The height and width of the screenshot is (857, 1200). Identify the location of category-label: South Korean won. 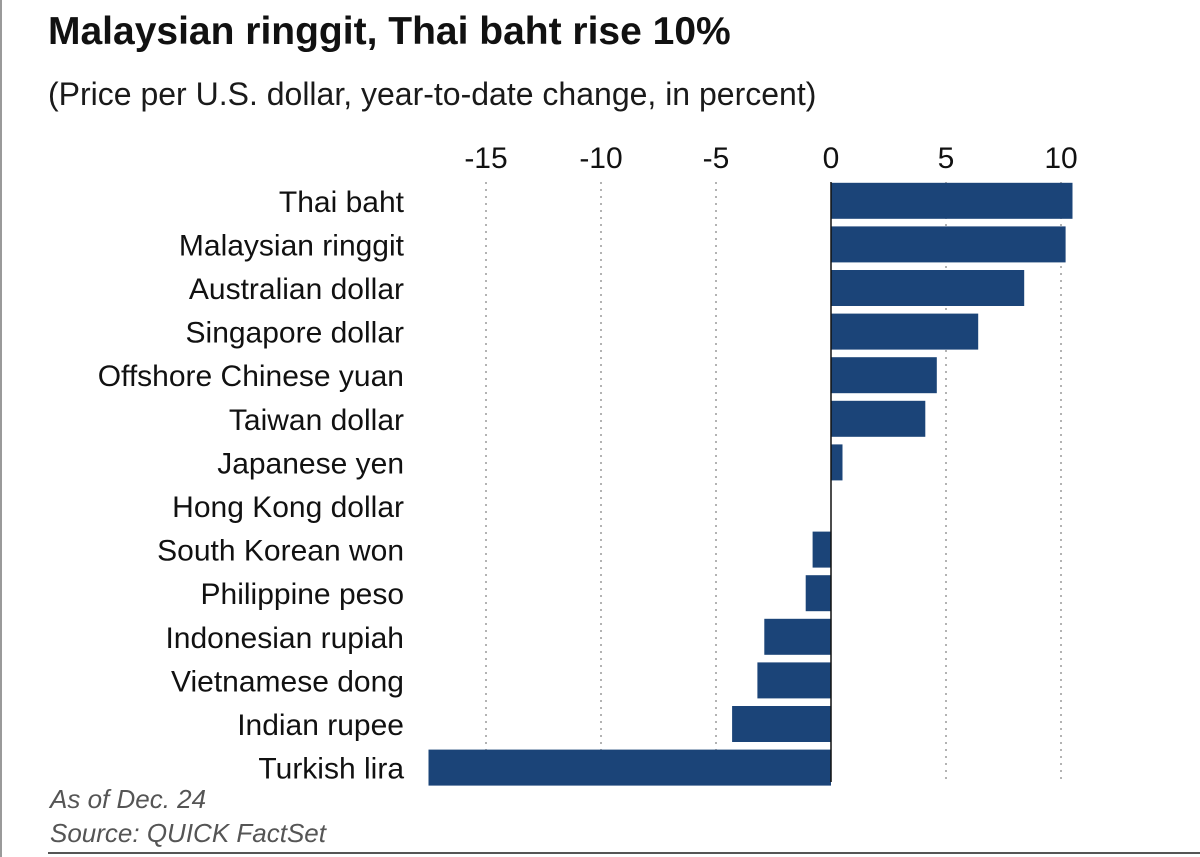
(280, 551).